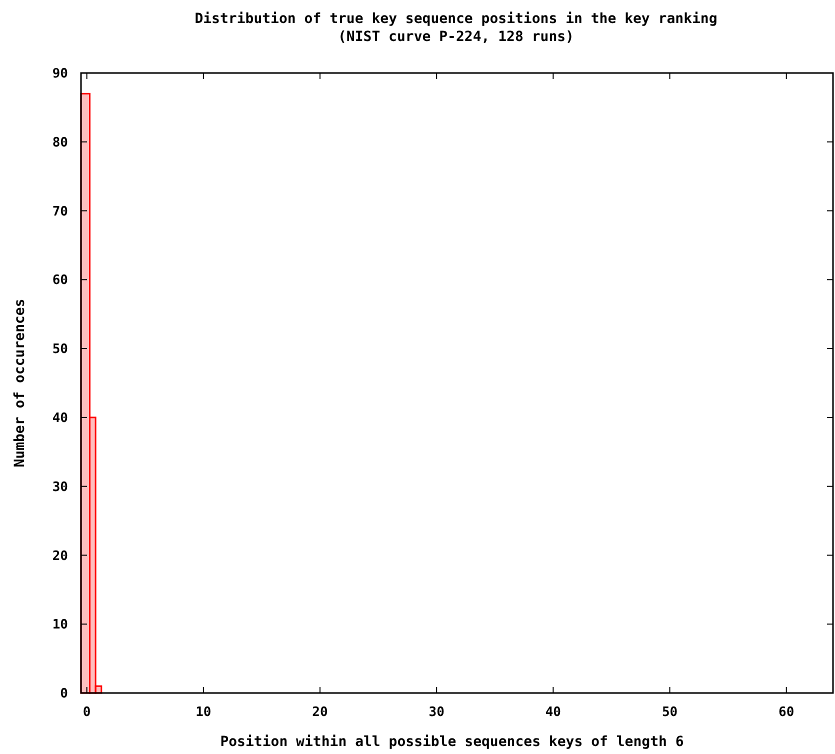  What do you see at coordinates (452, 742) in the screenshot?
I see `x-axis-title: Position within all possible sequences keys of length 6` at bounding box center [452, 742].